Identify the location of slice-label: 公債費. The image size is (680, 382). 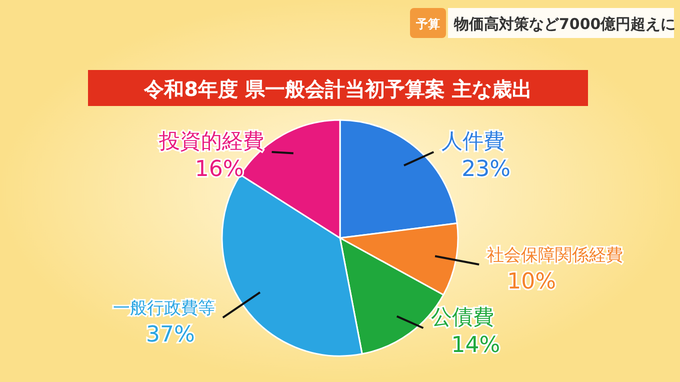
(462, 317).